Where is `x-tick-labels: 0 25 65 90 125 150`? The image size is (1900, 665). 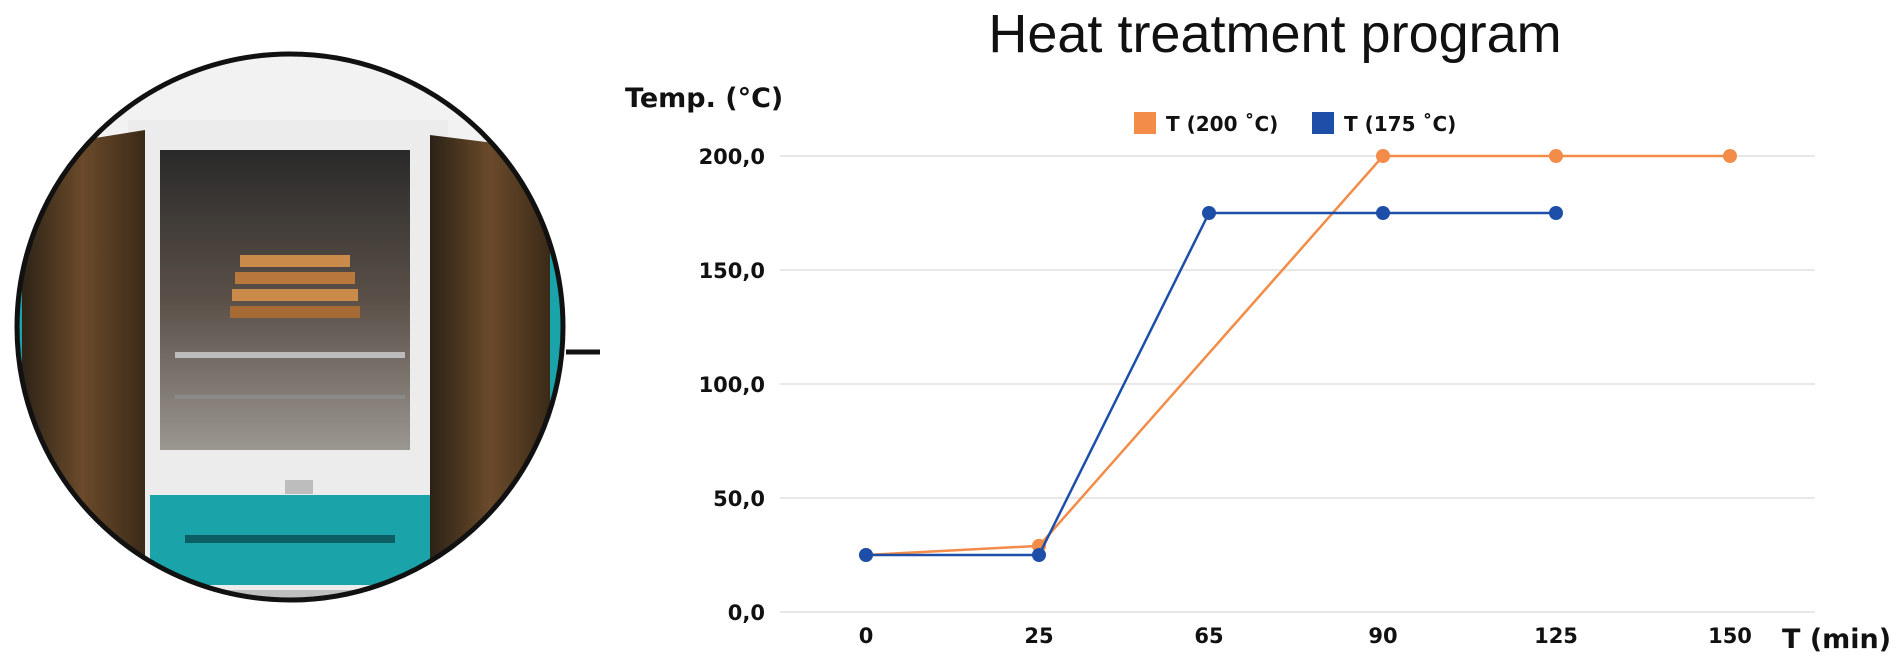 x-tick-labels: 0 25 65 90 125 150 is located at coordinates (1305, 636).